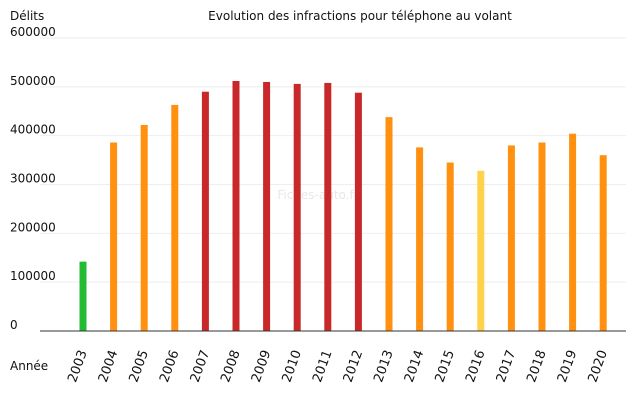  What do you see at coordinates (33, 81) in the screenshot?
I see `y-tick-label: 500000` at bounding box center [33, 81].